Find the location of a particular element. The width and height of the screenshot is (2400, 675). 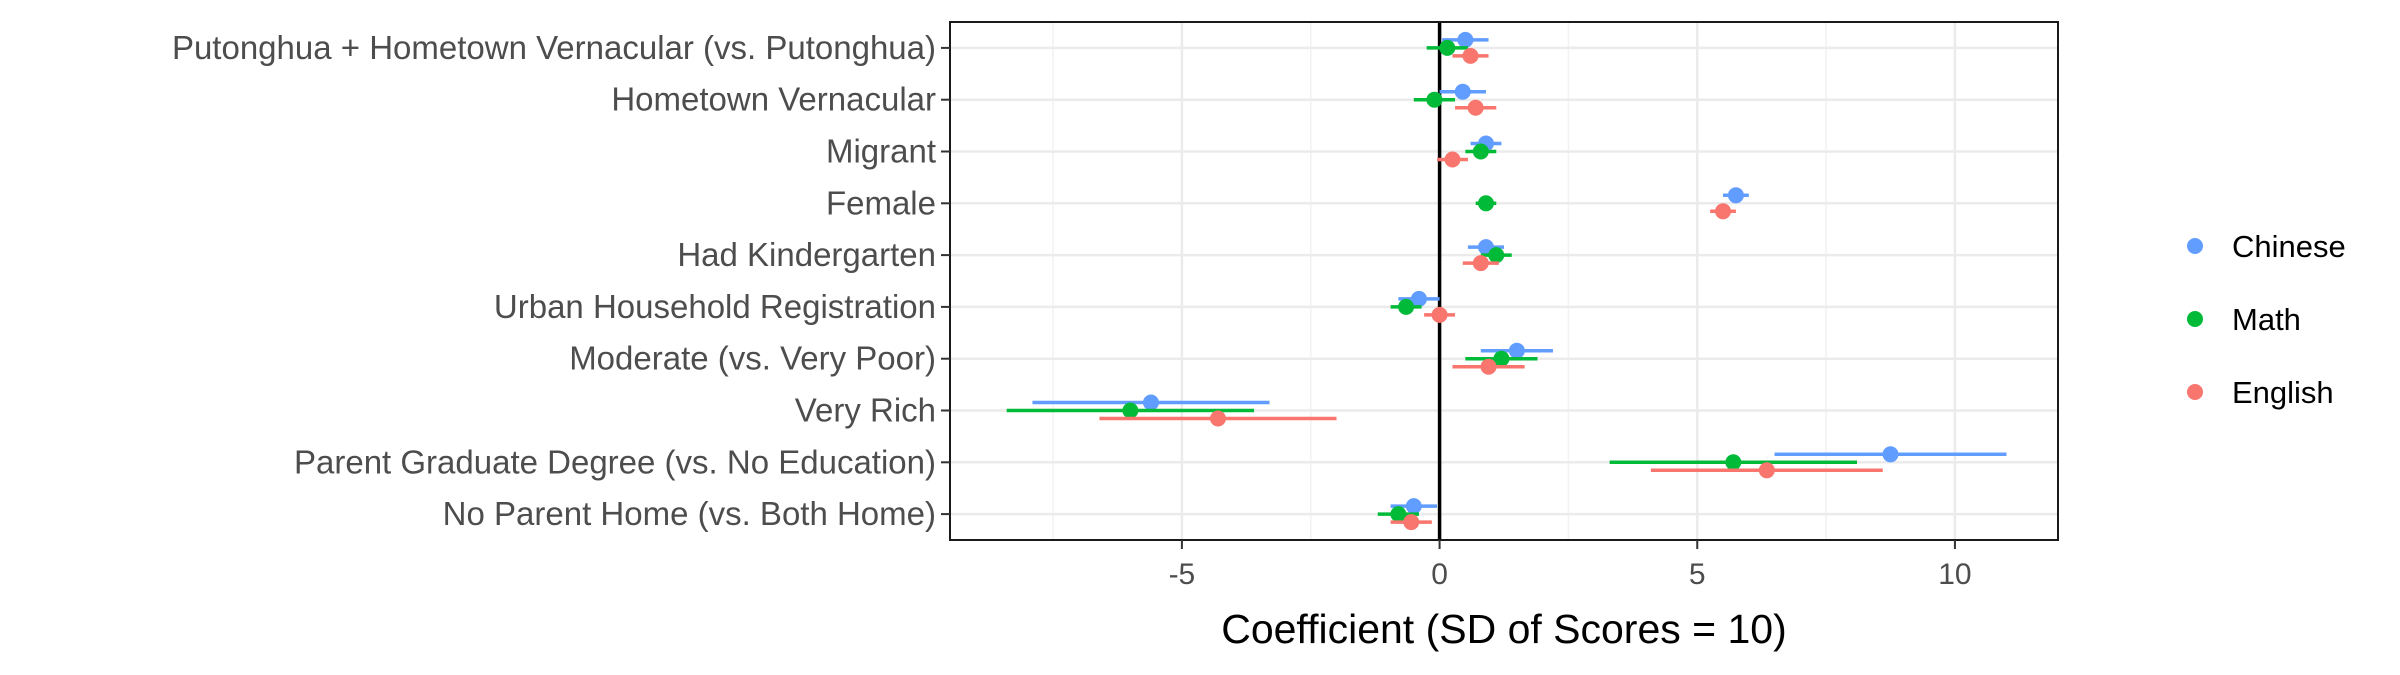

x-axis-title: Coefficient (SD of Scores = 10) is located at coordinates (1504, 629).